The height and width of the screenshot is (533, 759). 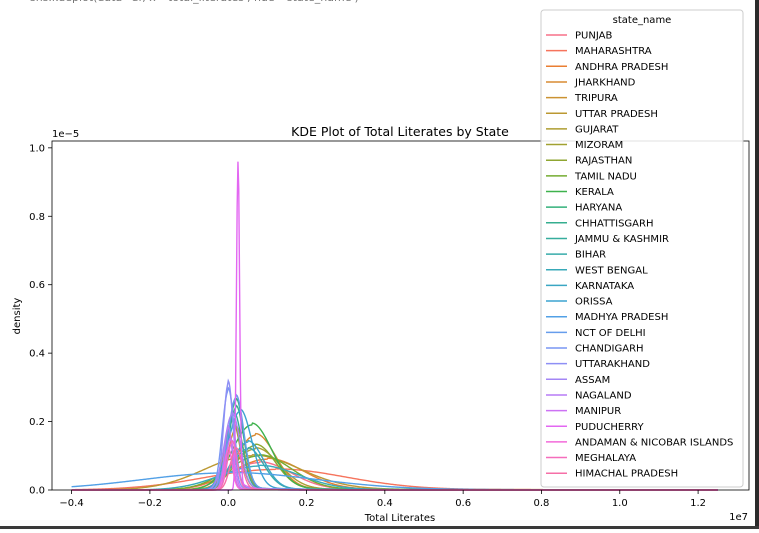 I want to click on y-tick-label: 0.4, so click(x=37, y=354).